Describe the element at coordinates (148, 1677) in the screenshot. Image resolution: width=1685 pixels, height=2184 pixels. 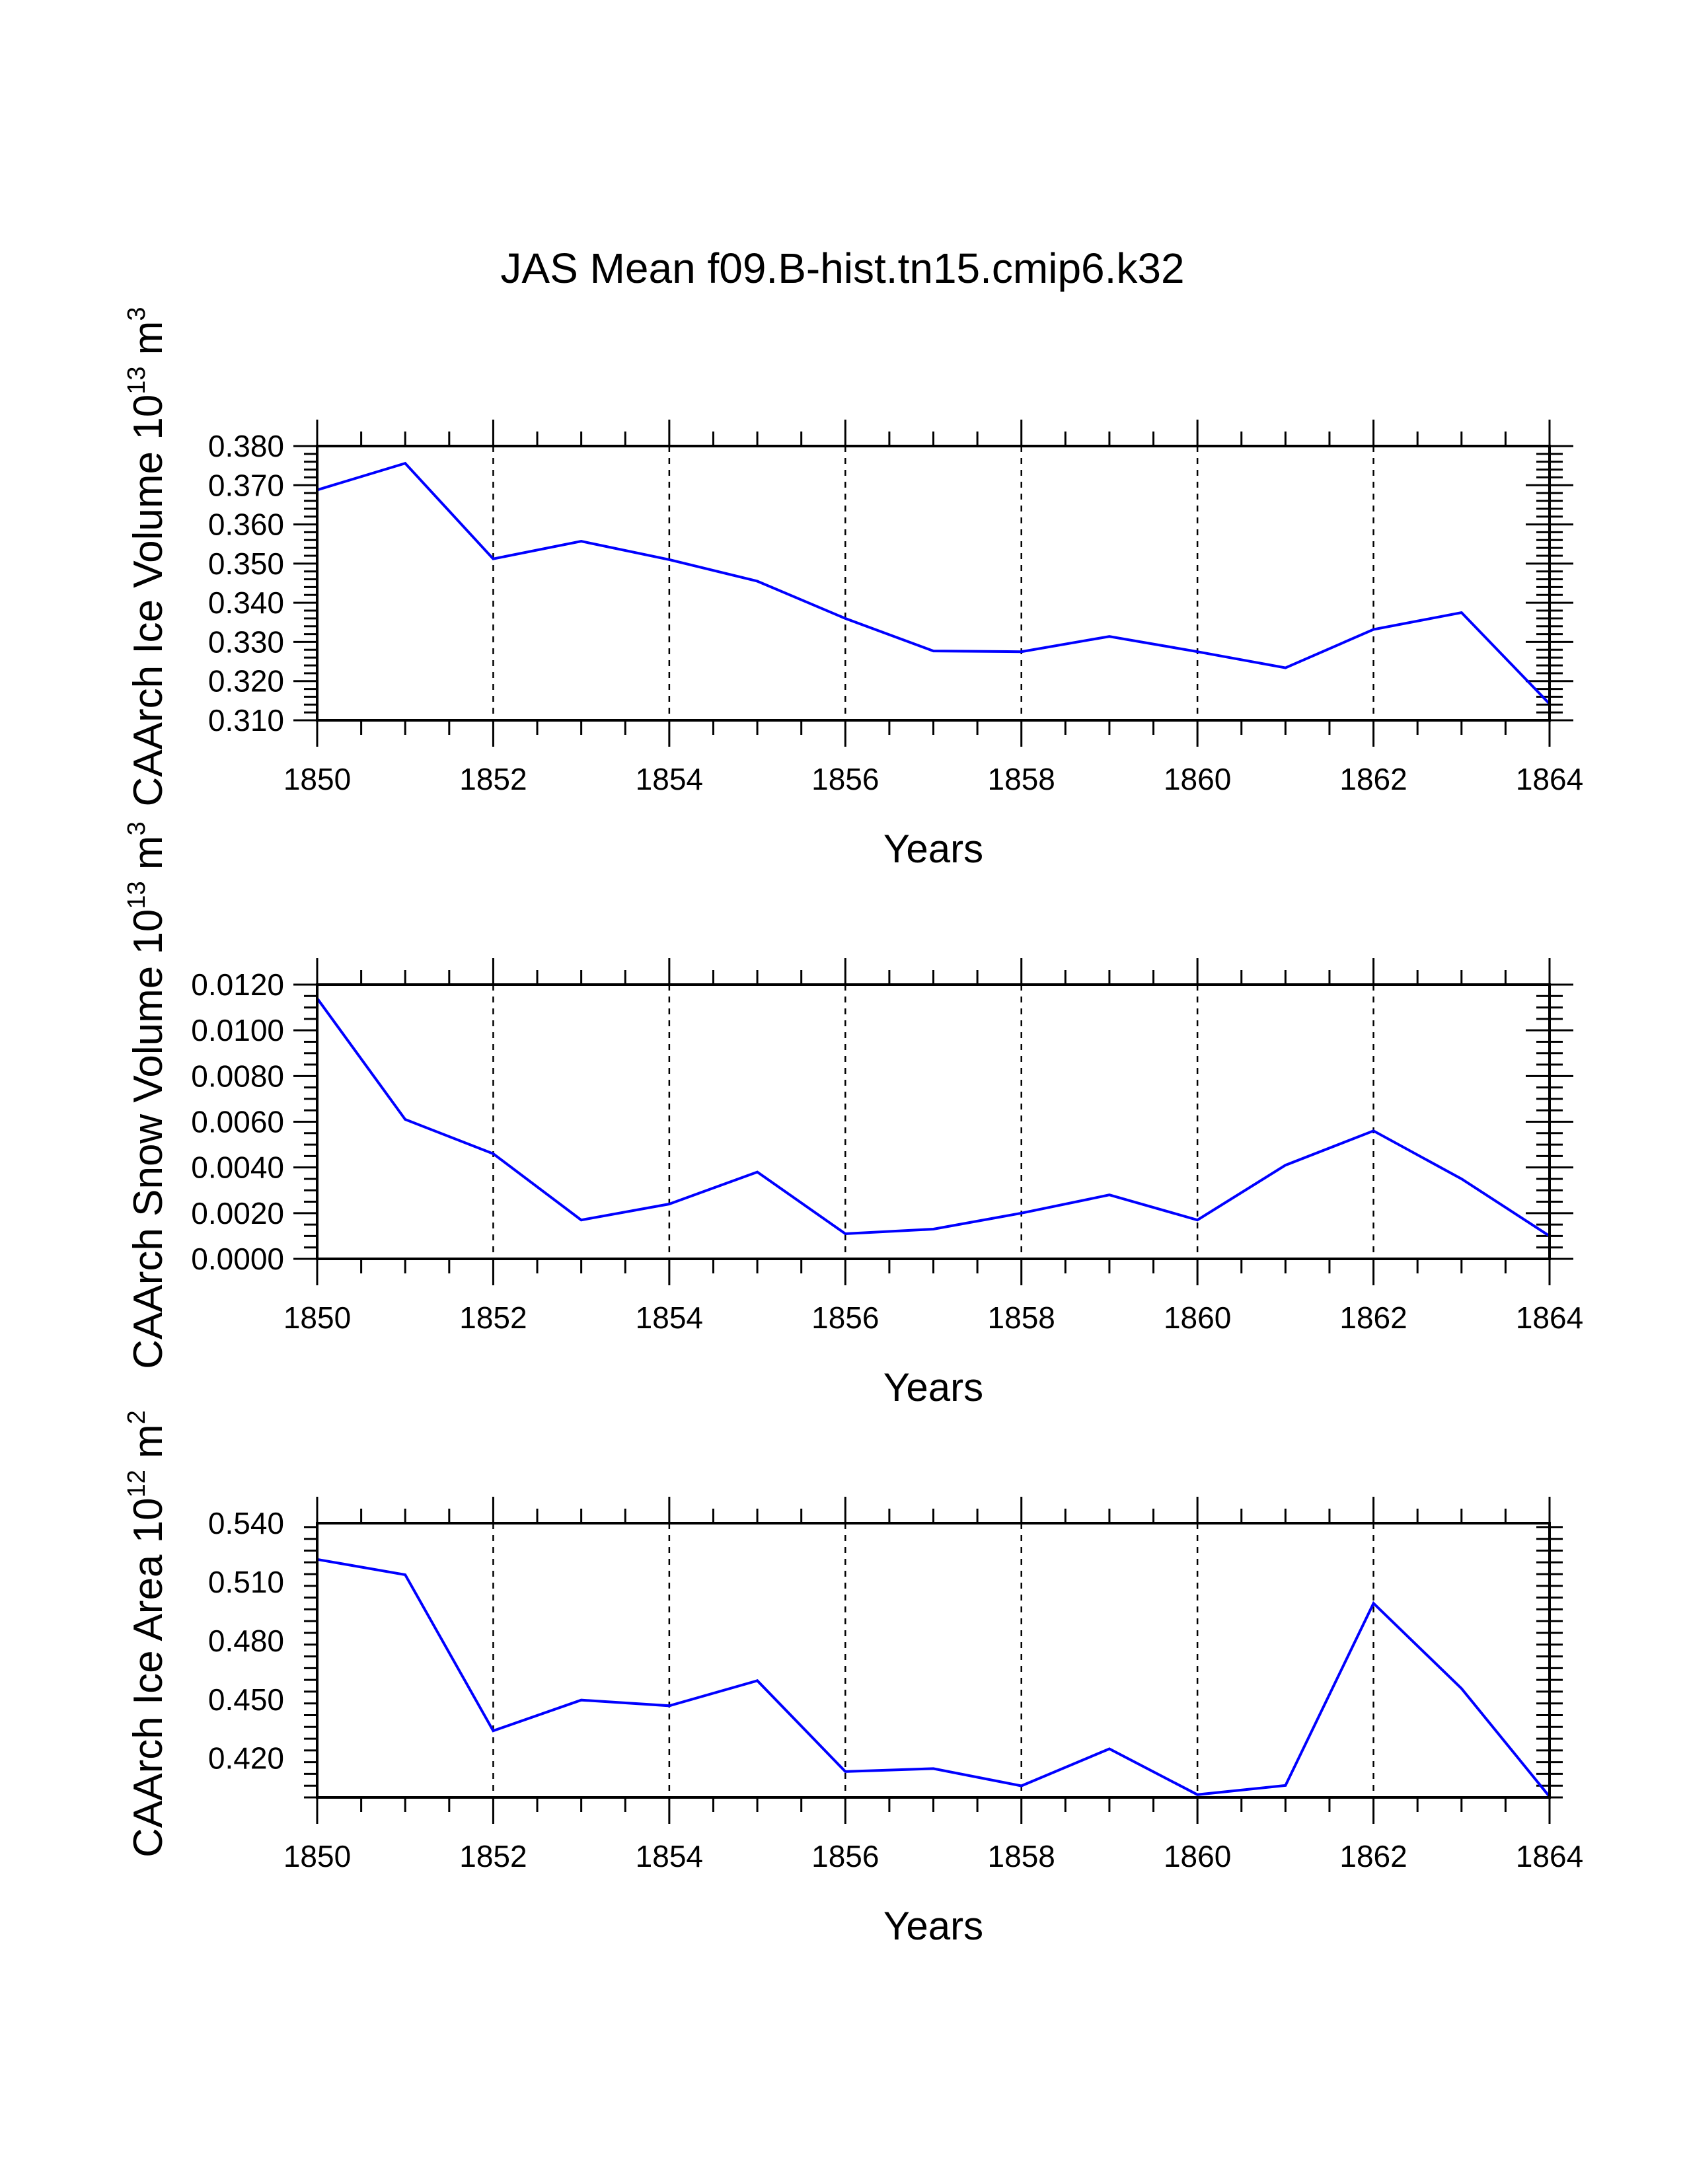
I see `y-axis-title-main: CAArch Ice Area 10` at that location.